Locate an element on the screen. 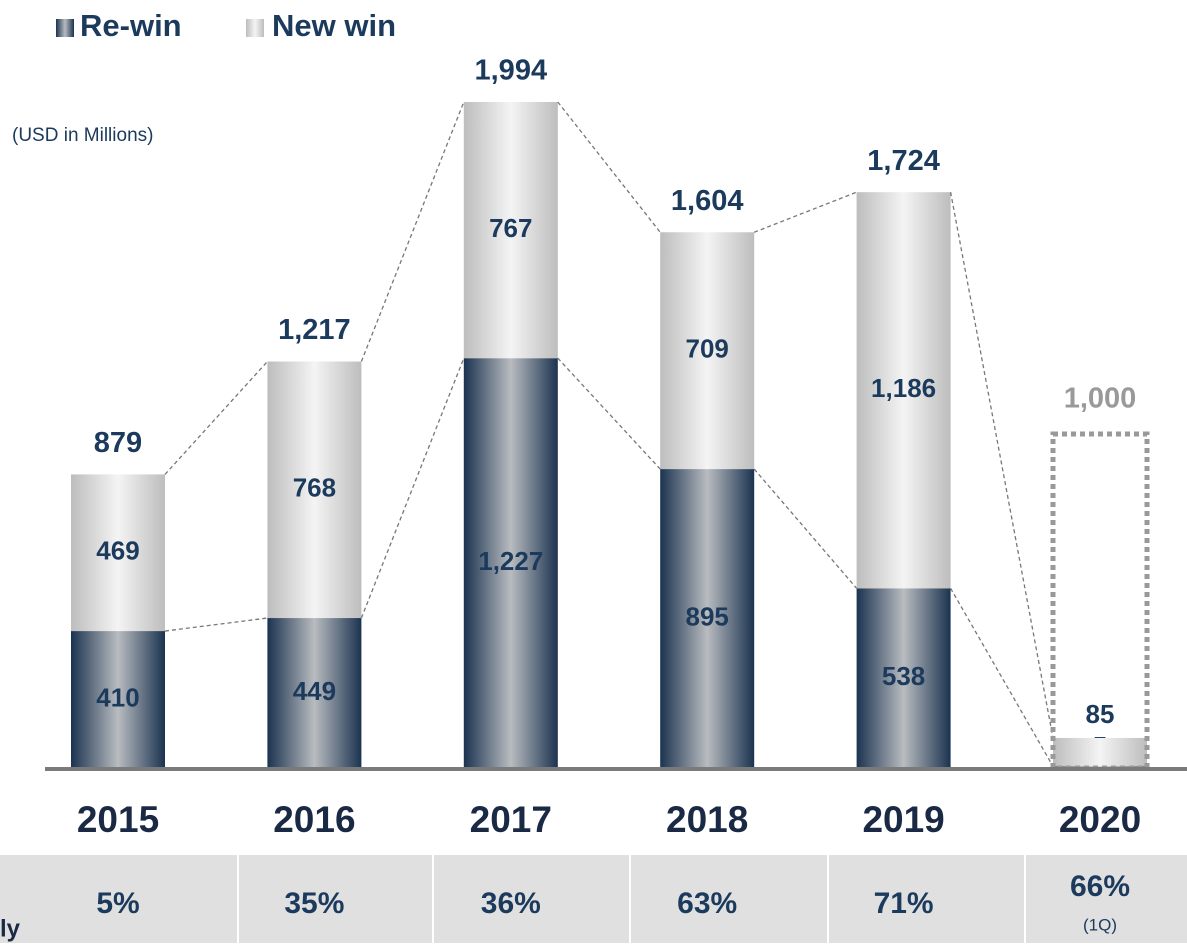 The height and width of the screenshot is (948, 1187). value-label: 1,227 is located at coordinates (510, 561).